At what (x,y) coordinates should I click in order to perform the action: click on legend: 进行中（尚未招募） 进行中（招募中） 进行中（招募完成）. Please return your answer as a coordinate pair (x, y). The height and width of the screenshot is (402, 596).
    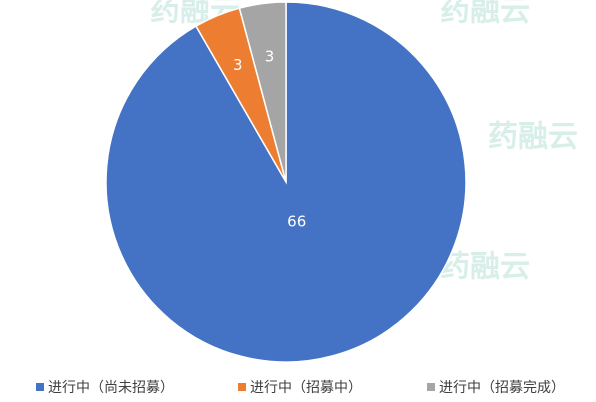
    Looking at the image, I should click on (300, 388).